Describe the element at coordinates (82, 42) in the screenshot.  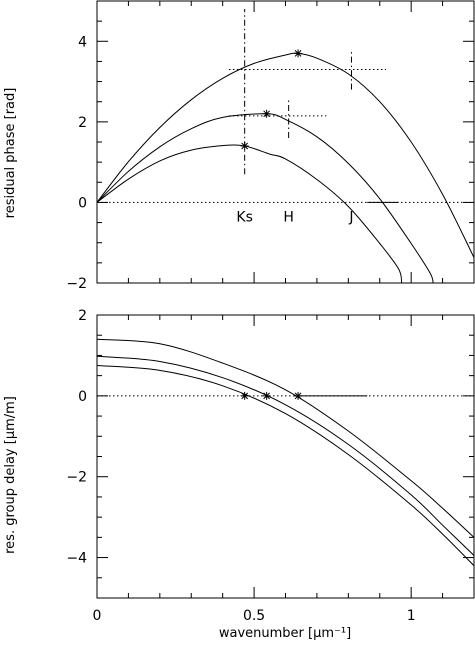
I see `y-tick-label: 4` at that location.